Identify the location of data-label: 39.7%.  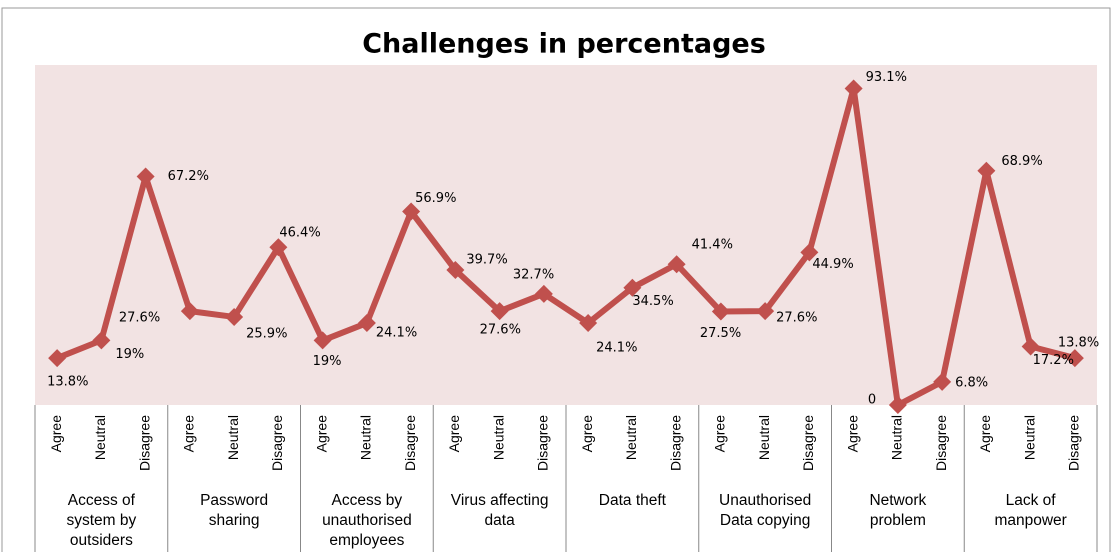
(486, 260).